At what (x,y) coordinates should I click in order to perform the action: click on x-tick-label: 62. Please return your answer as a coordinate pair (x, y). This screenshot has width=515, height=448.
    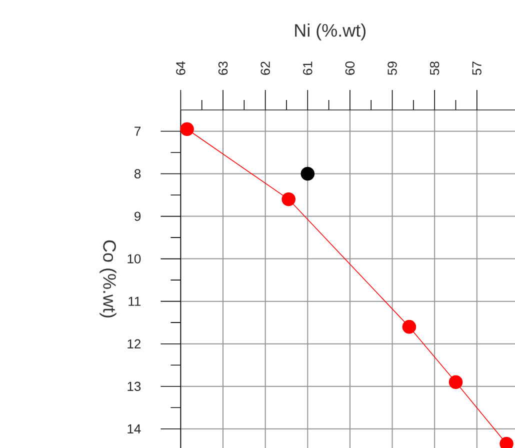
    Looking at the image, I should click on (265, 68).